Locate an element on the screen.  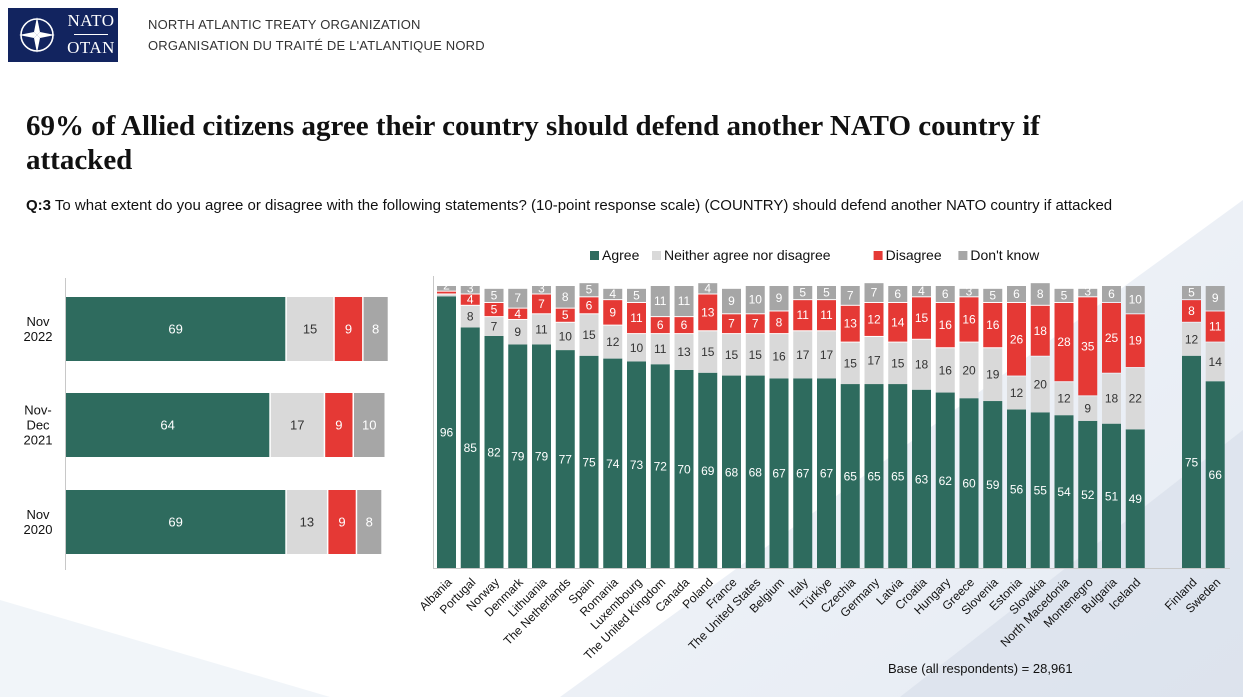
bar-value-label: 19 is located at coordinates (993, 375).